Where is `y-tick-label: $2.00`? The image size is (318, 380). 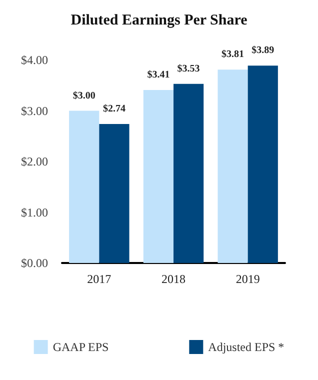
y-tick-label: $2.00 is located at coordinates (34, 161).